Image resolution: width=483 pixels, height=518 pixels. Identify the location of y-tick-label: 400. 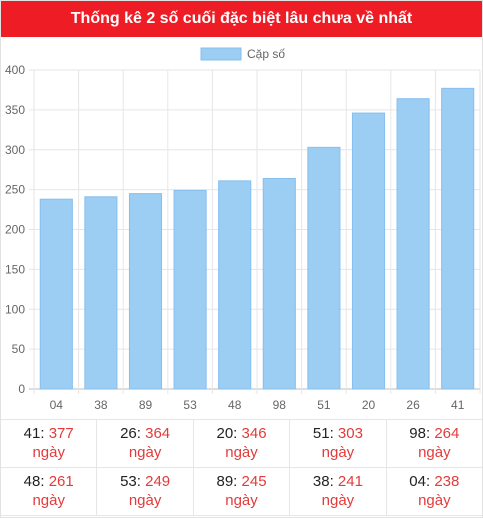
(15, 70).